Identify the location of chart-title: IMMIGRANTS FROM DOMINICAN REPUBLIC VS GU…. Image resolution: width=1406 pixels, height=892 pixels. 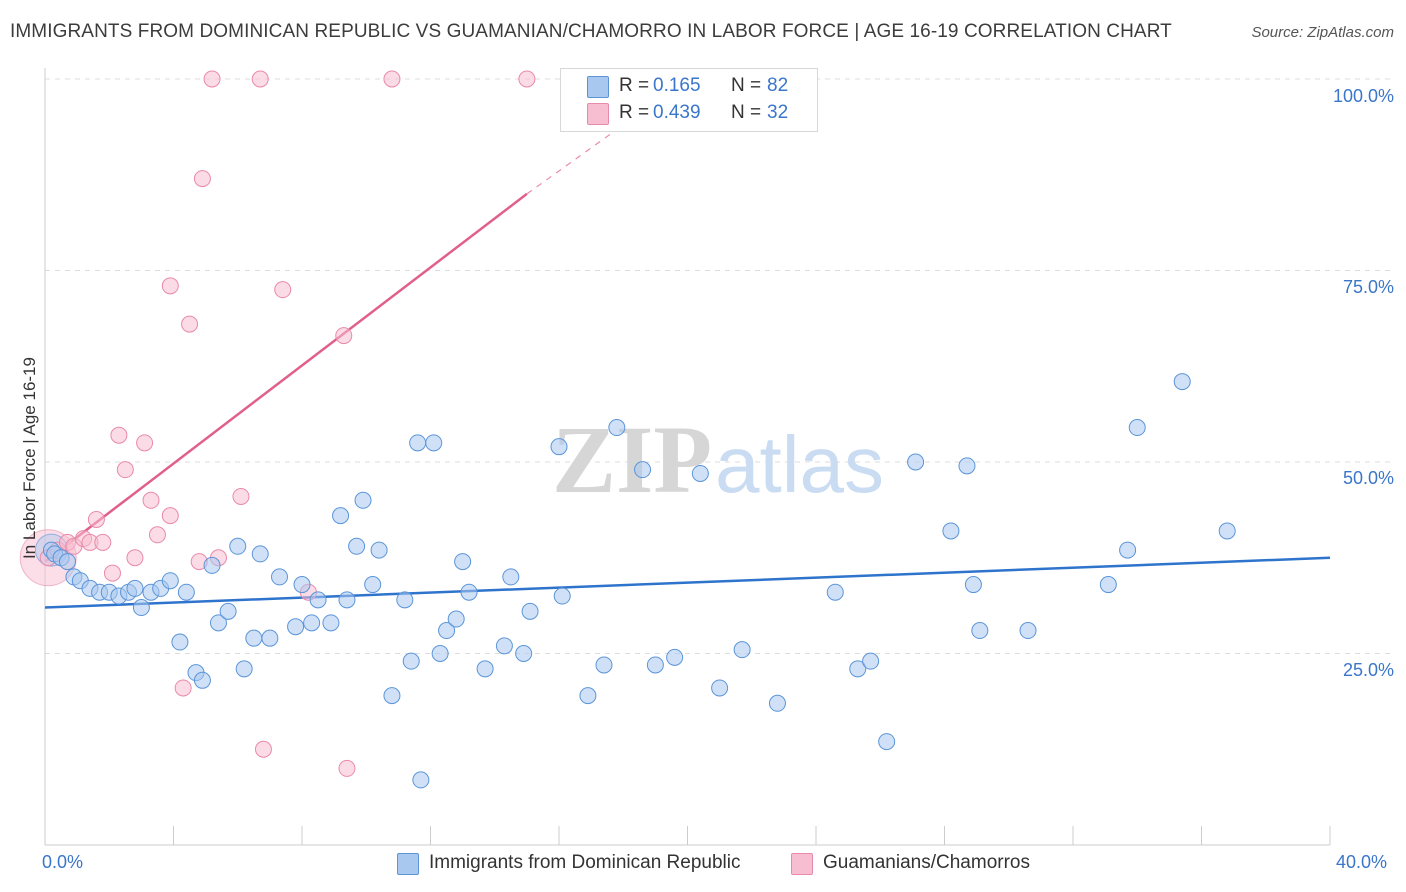
(591, 31).